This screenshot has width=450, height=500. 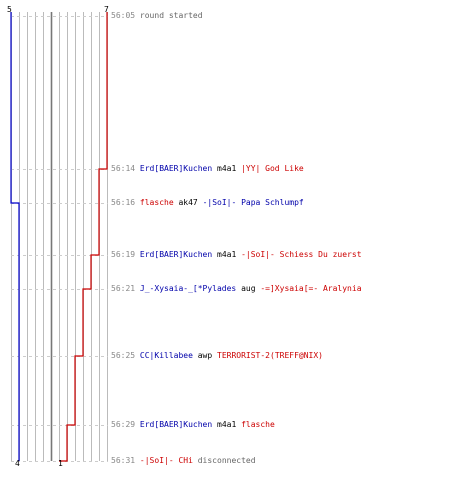 I want to click on event-row: 56:29 Erd[BAER]Kuchen m4a1 flasche, so click(x=193, y=425).